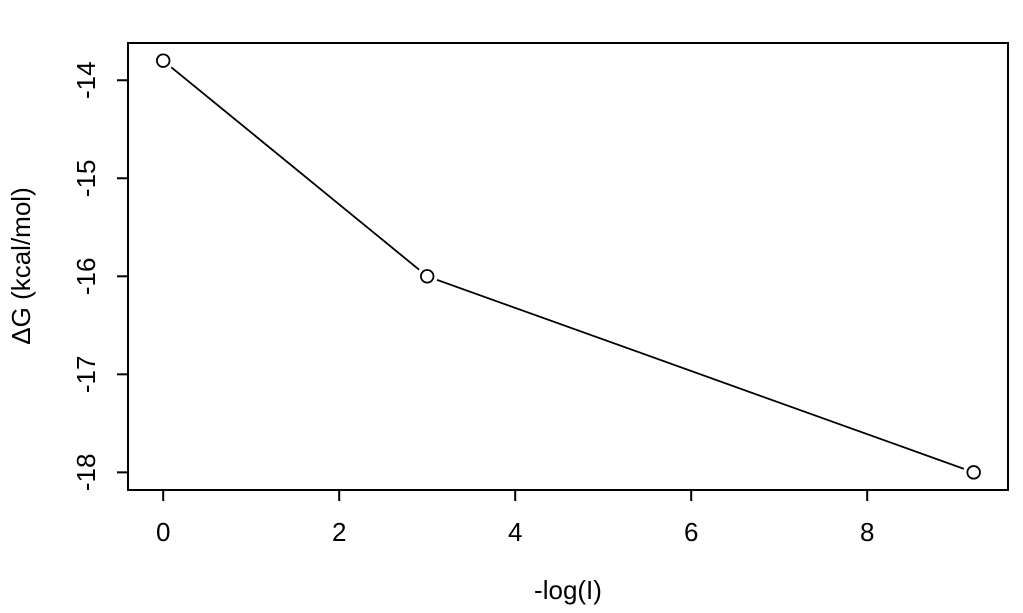 Image resolution: width=1023 pixels, height=613 pixels. Describe the element at coordinates (86, 80) in the screenshot. I see `y-axis-tick-label: -14` at that location.